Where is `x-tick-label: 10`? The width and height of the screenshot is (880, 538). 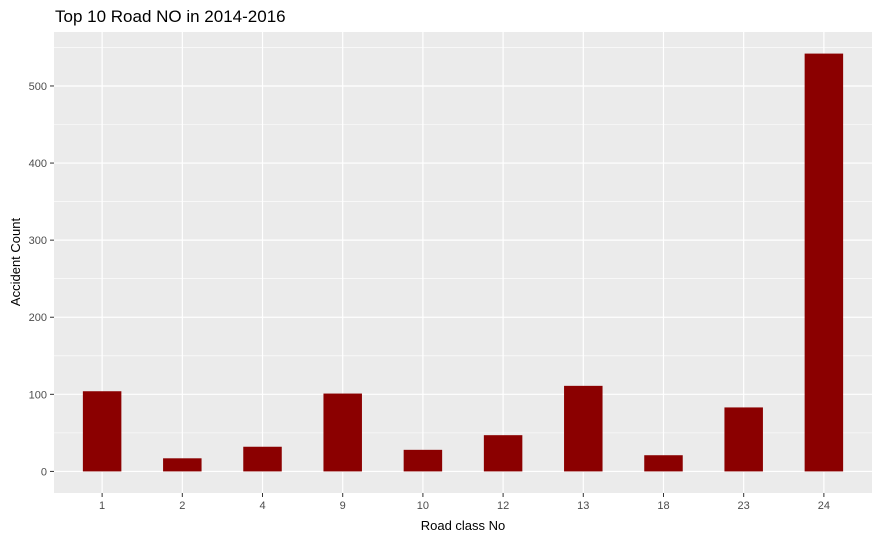 x-tick-label: 10 is located at coordinates (423, 506).